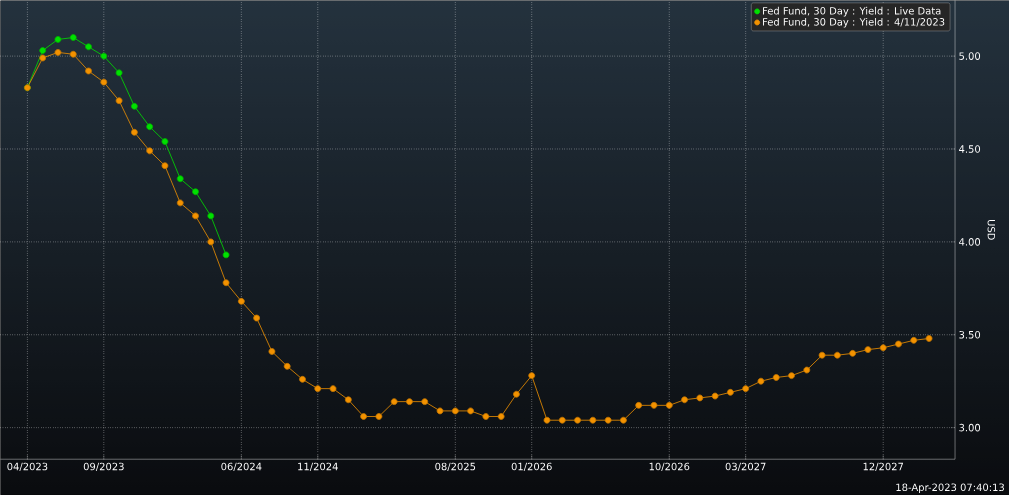 This screenshot has height=495, width=1009. What do you see at coordinates (970, 149) in the screenshot?
I see `y-tick-label: 4.50` at bounding box center [970, 149].